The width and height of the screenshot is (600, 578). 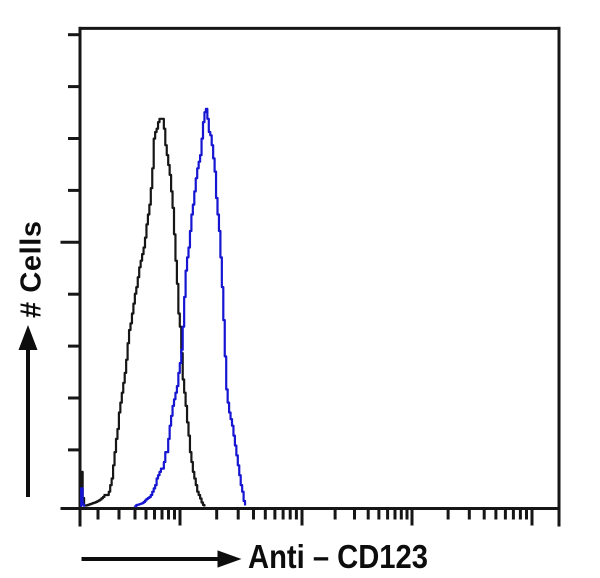 What do you see at coordinates (338, 556) in the screenshot?
I see `svg-text: Anti – CD123` at bounding box center [338, 556].